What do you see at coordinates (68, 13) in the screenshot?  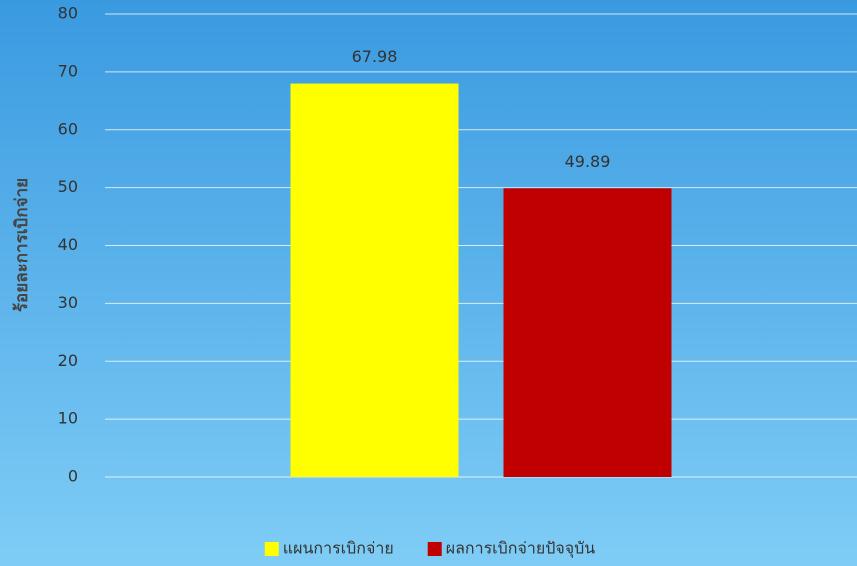 I see `y-tick-label: 80` at bounding box center [68, 13].